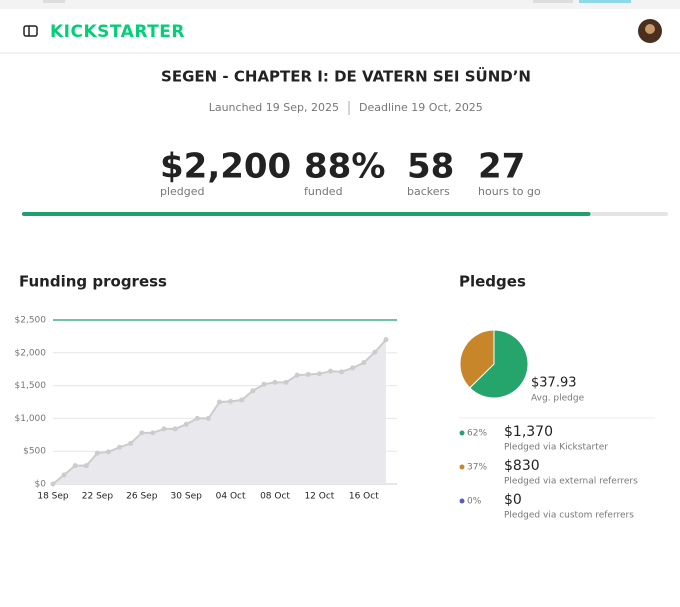 The width and height of the screenshot is (680, 607). What do you see at coordinates (430, 167) in the screenshot?
I see `stat-value: 58` at bounding box center [430, 167].